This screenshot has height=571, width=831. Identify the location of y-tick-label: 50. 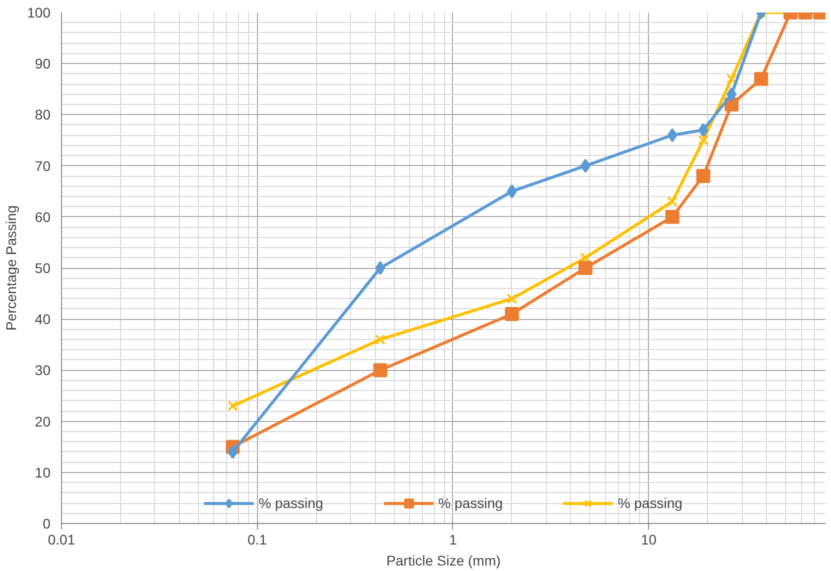
(42, 268).